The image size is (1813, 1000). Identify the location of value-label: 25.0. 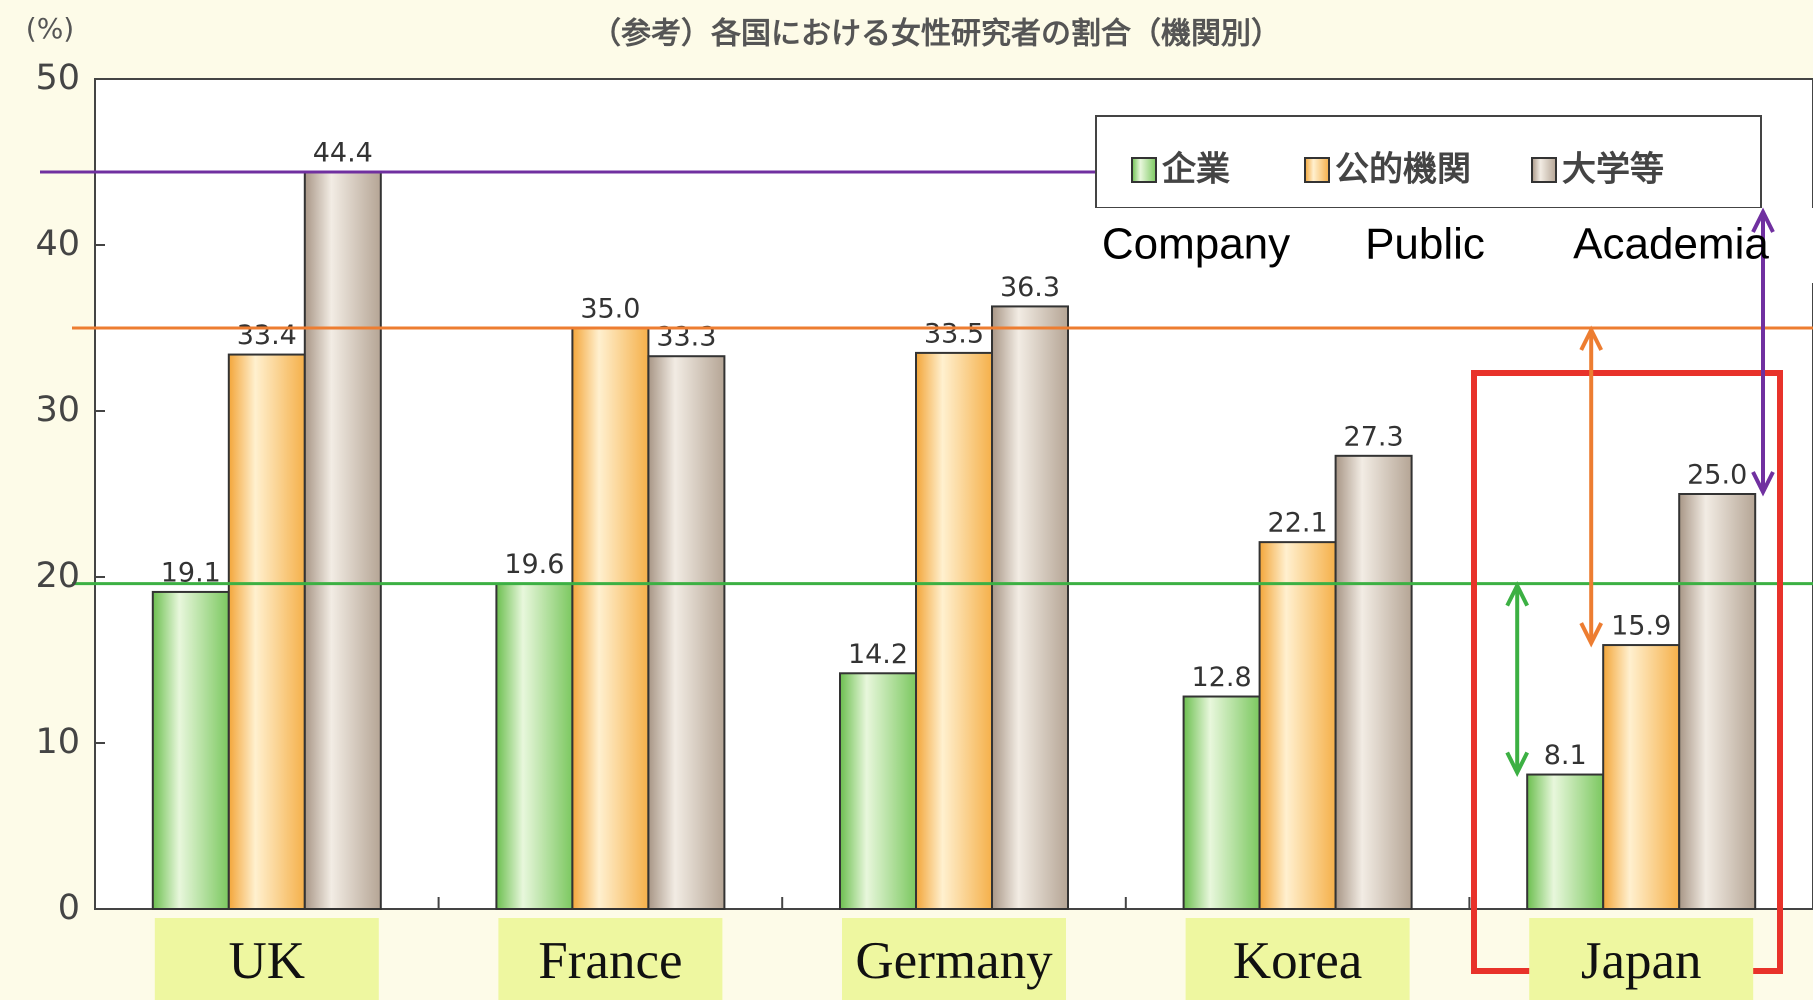
(1717, 475).